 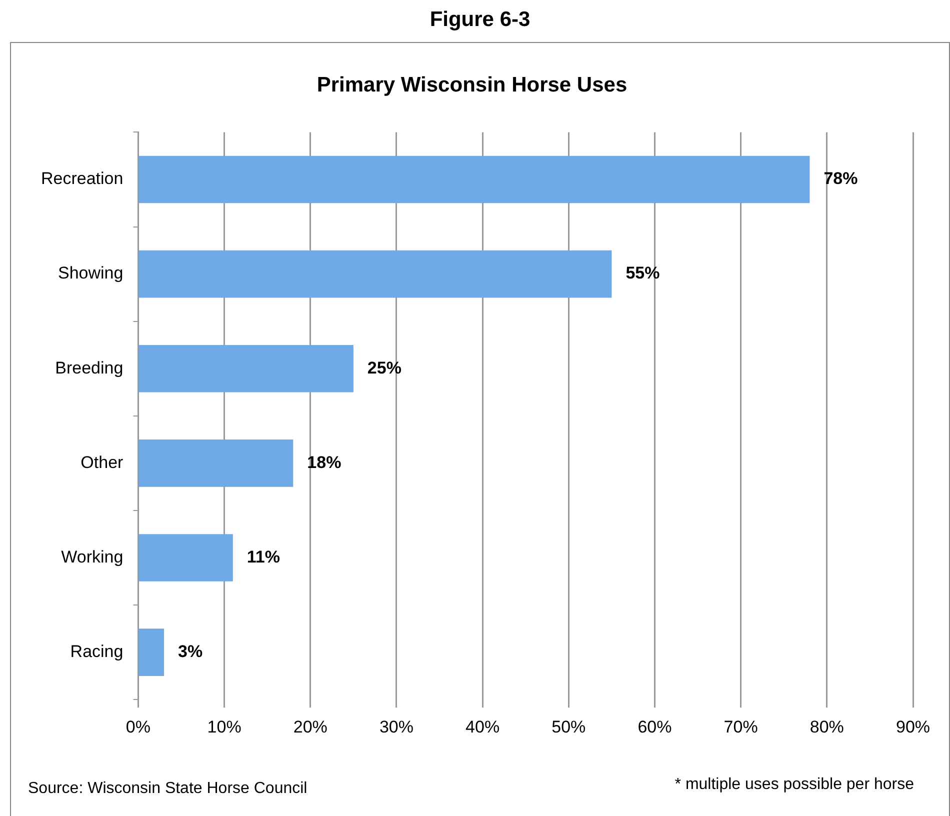 I want to click on y-tick-label: Showing, so click(x=91, y=273).